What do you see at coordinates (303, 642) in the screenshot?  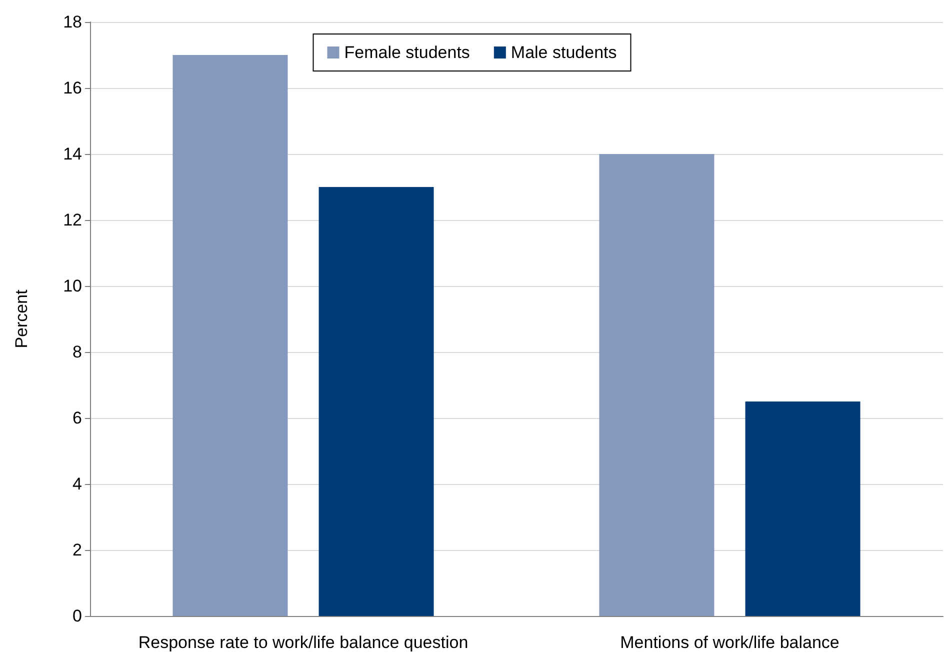 I see `x-tick-label: Response rate to work/life balance question` at bounding box center [303, 642].